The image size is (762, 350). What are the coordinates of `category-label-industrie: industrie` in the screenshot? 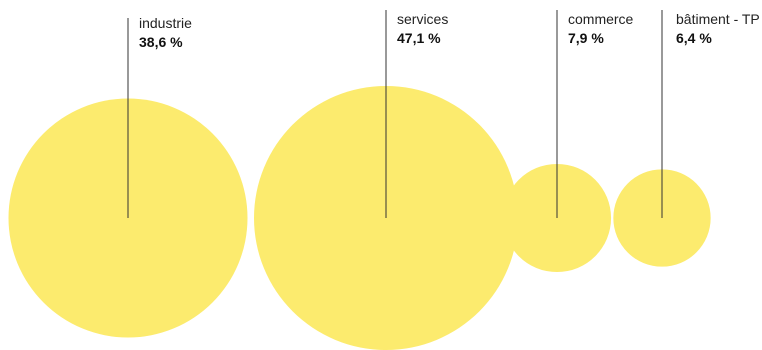 It's located at (165, 23).